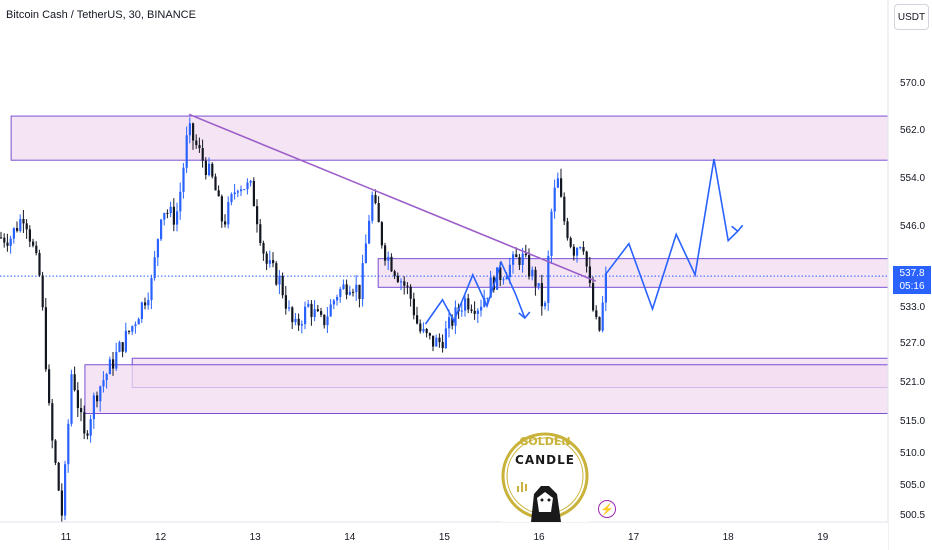 This screenshot has height=550, width=932. What do you see at coordinates (912, 280) in the screenshot?
I see `last-price-tag: 537.8 05:16` at bounding box center [912, 280].